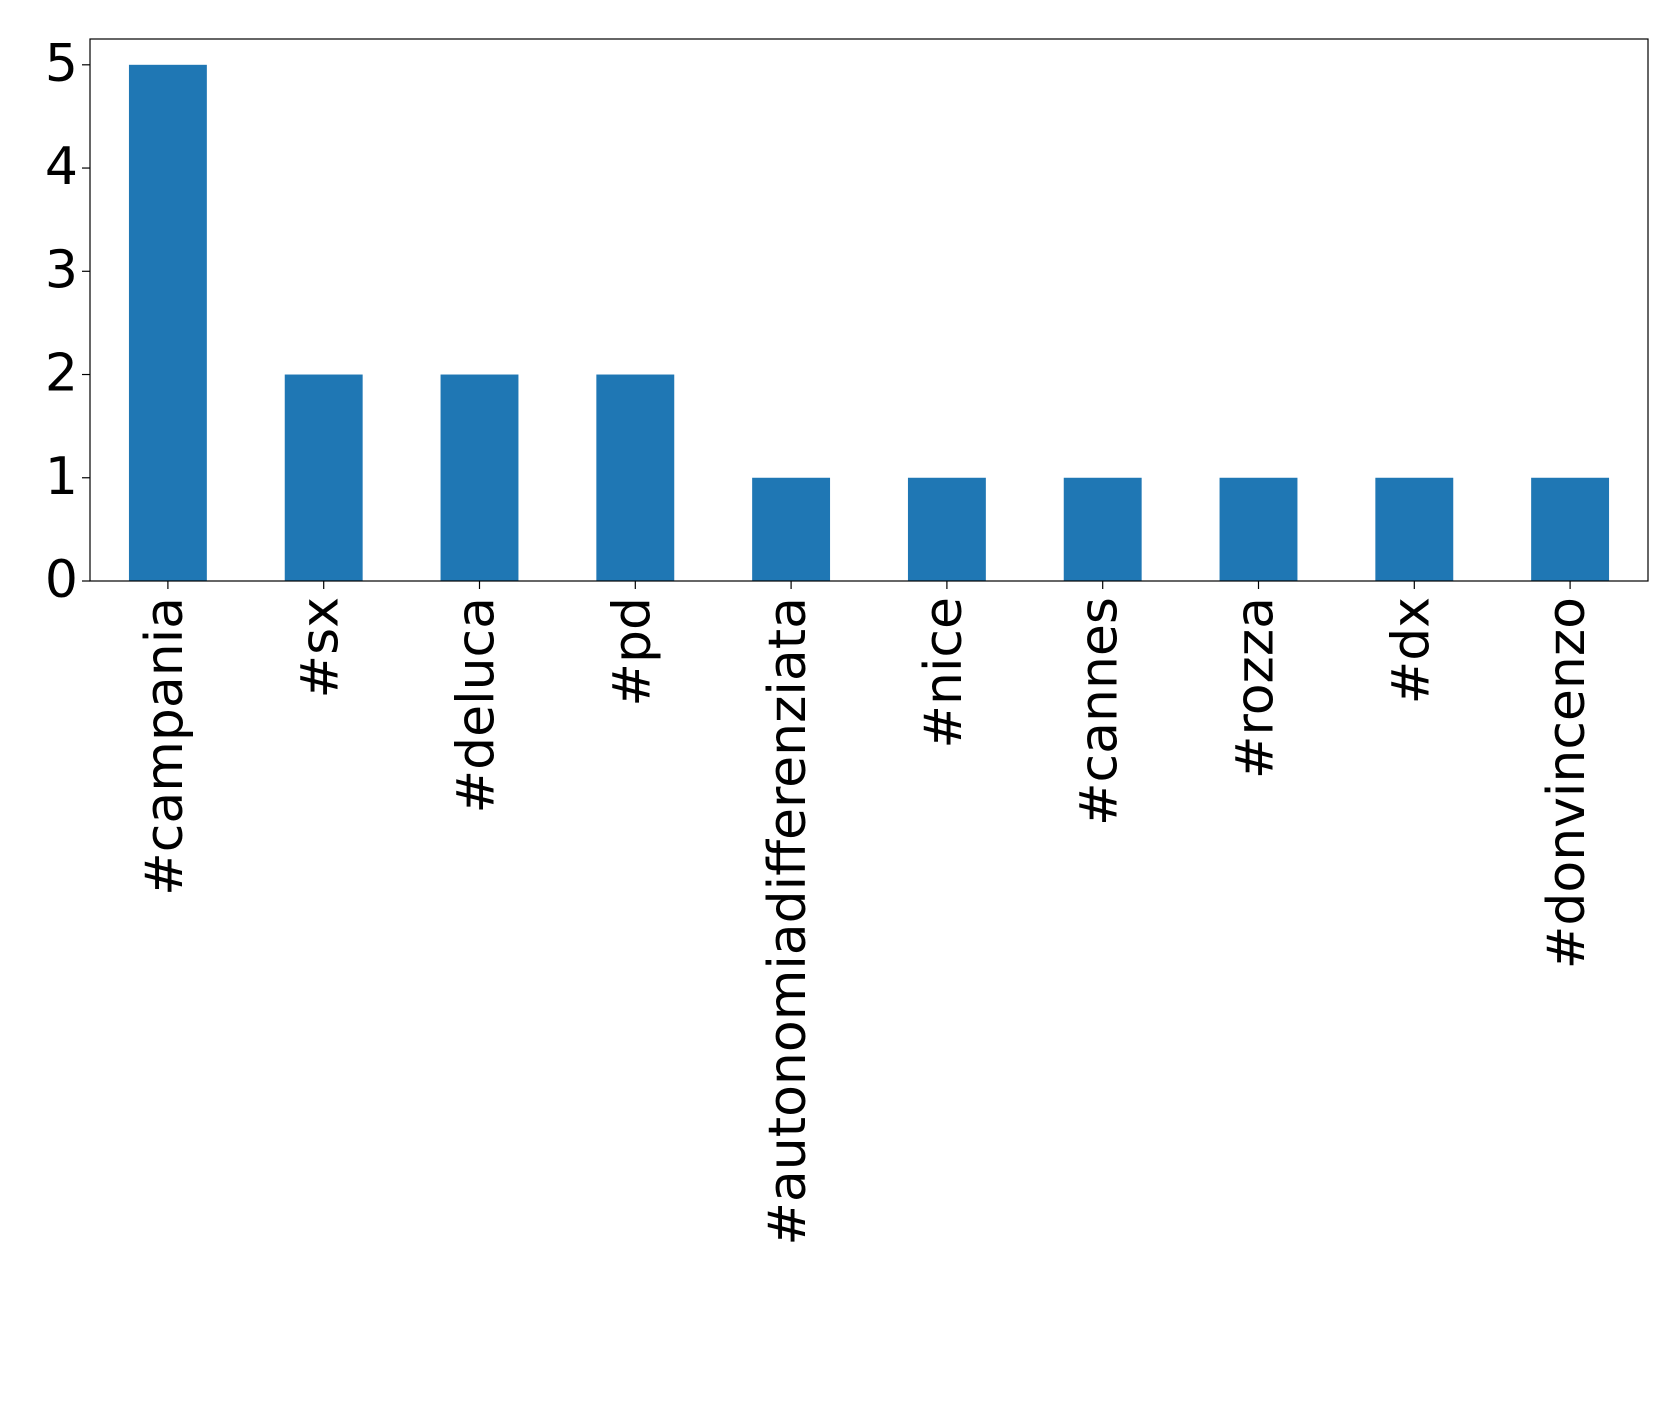  What do you see at coordinates (944, 673) in the screenshot?
I see `x-tick-label: #nice` at bounding box center [944, 673].